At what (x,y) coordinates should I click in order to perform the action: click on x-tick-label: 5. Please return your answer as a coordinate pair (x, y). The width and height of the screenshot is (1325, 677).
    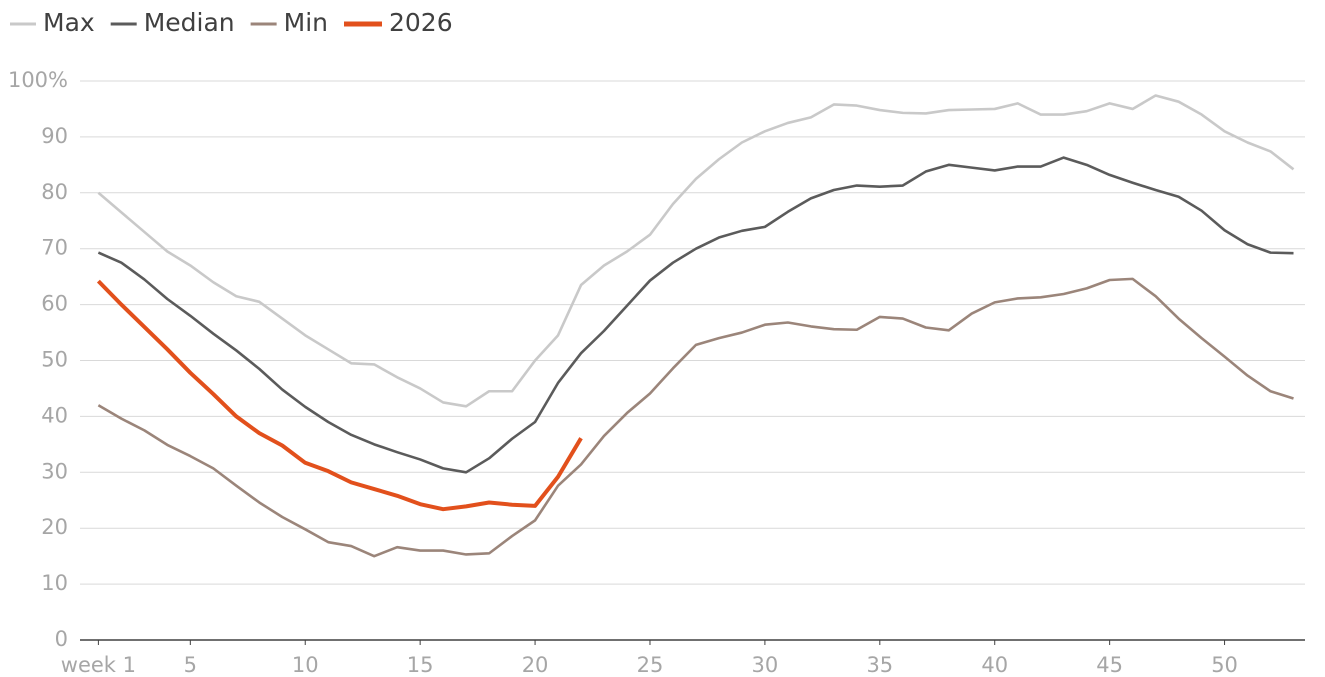
    Looking at the image, I should click on (190, 665).